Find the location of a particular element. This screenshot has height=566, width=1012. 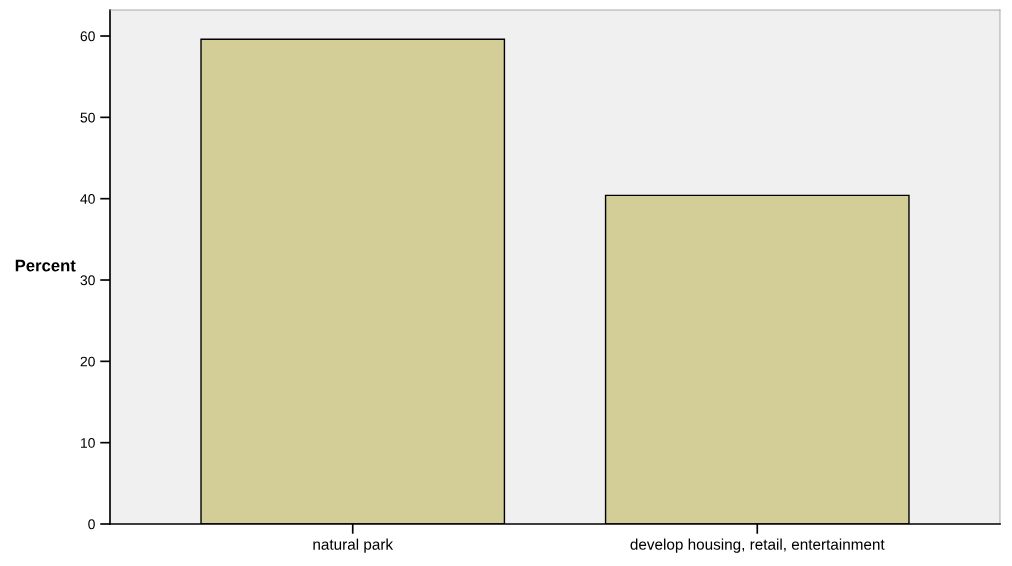

x-tick-label: natural park is located at coordinates (353, 545).